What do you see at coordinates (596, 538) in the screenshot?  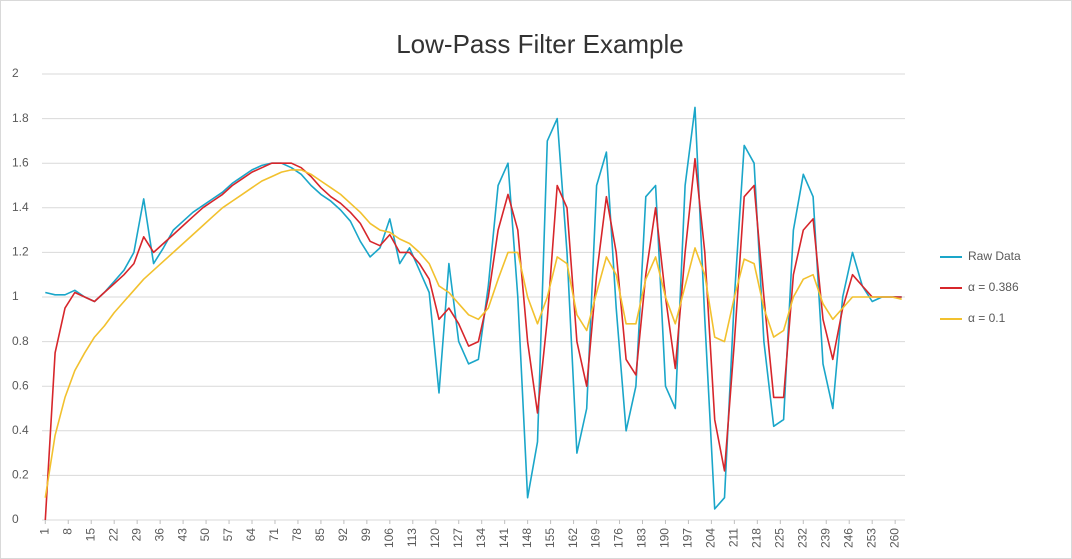 I see `x-tick-label: 169` at bounding box center [596, 538].